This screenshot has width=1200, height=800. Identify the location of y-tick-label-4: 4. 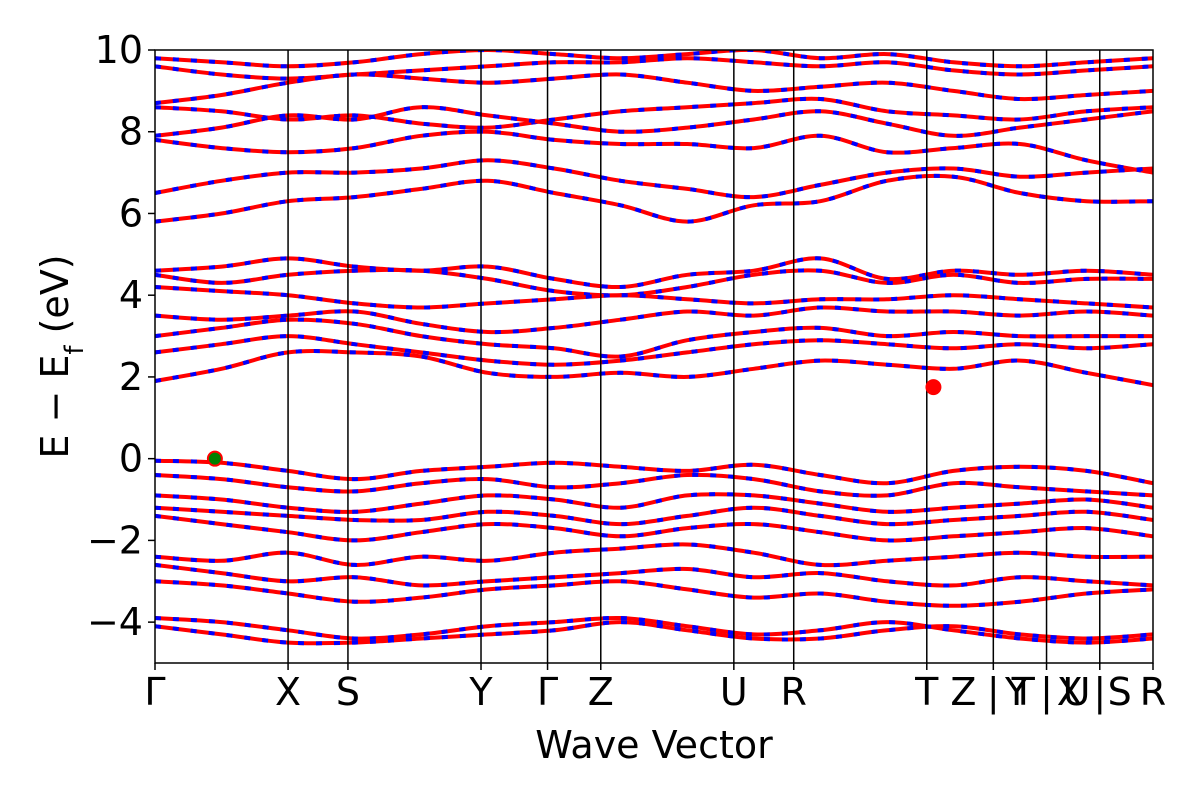
(131, 295).